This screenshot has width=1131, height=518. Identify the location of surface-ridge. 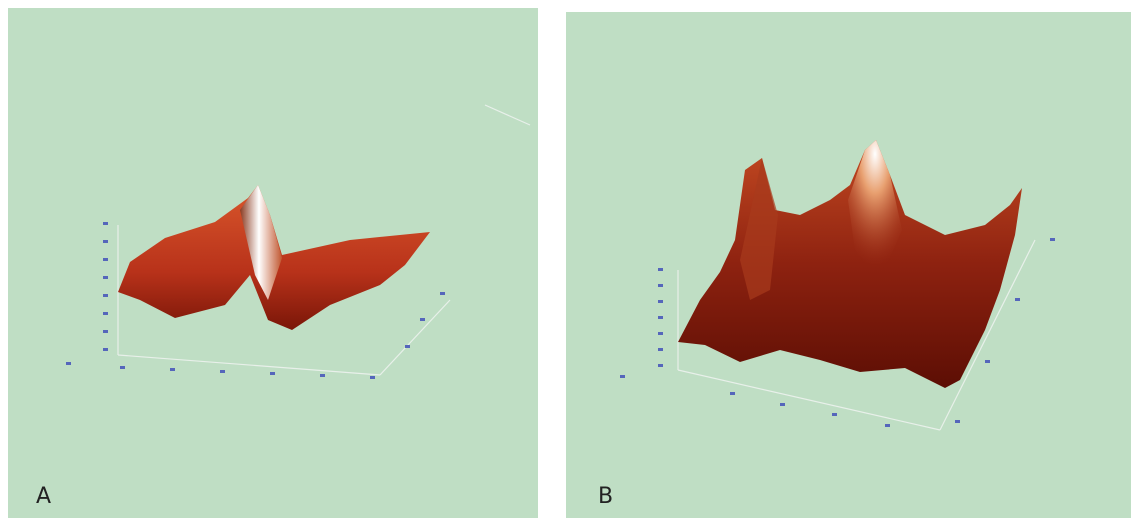
(759, 229).